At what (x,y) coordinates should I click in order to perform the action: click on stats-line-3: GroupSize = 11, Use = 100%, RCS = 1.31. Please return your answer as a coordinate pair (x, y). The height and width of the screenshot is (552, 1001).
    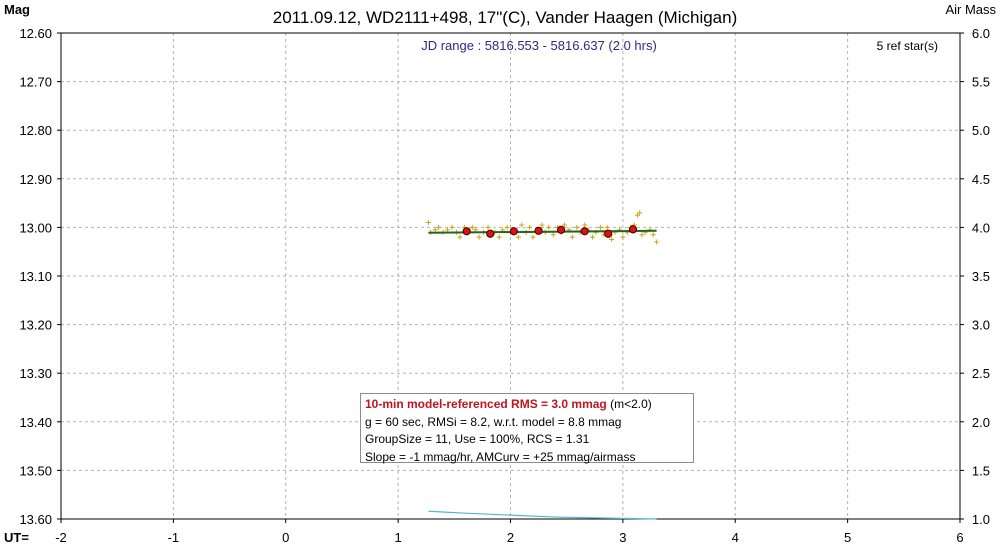
    Looking at the image, I should click on (477, 439).